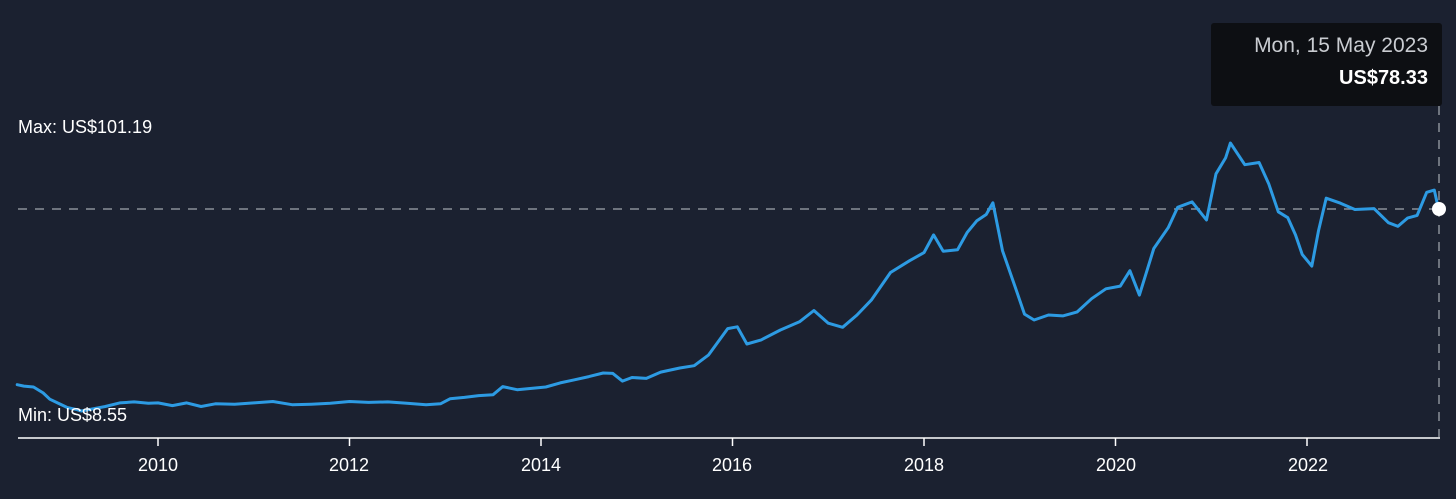 The width and height of the screenshot is (1456, 499). What do you see at coordinates (1439, 209) in the screenshot?
I see `current-price-marker` at bounding box center [1439, 209].